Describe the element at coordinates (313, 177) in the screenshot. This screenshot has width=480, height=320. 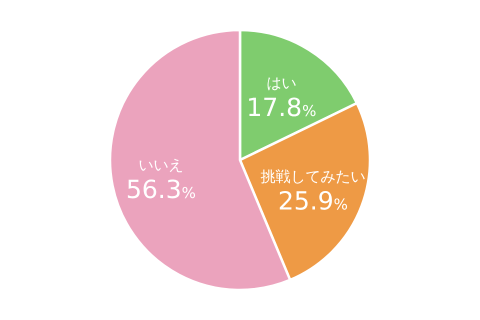
I see `slice-label: 挑戦してみたい` at that location.